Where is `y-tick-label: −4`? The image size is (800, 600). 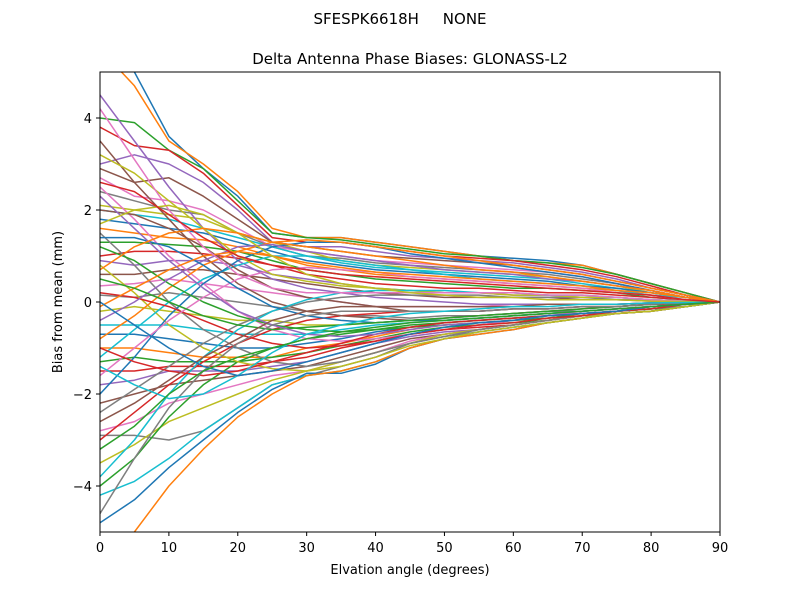 y-tick-label: −4 is located at coordinates (82, 487).